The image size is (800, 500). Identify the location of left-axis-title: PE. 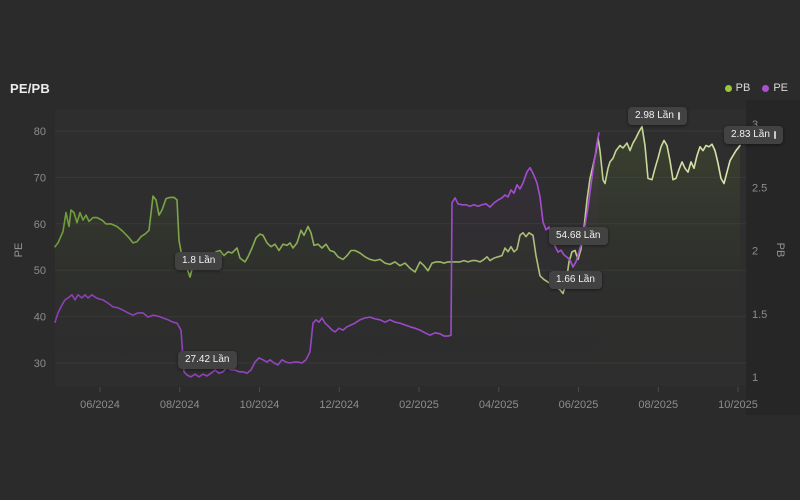
(19, 250).